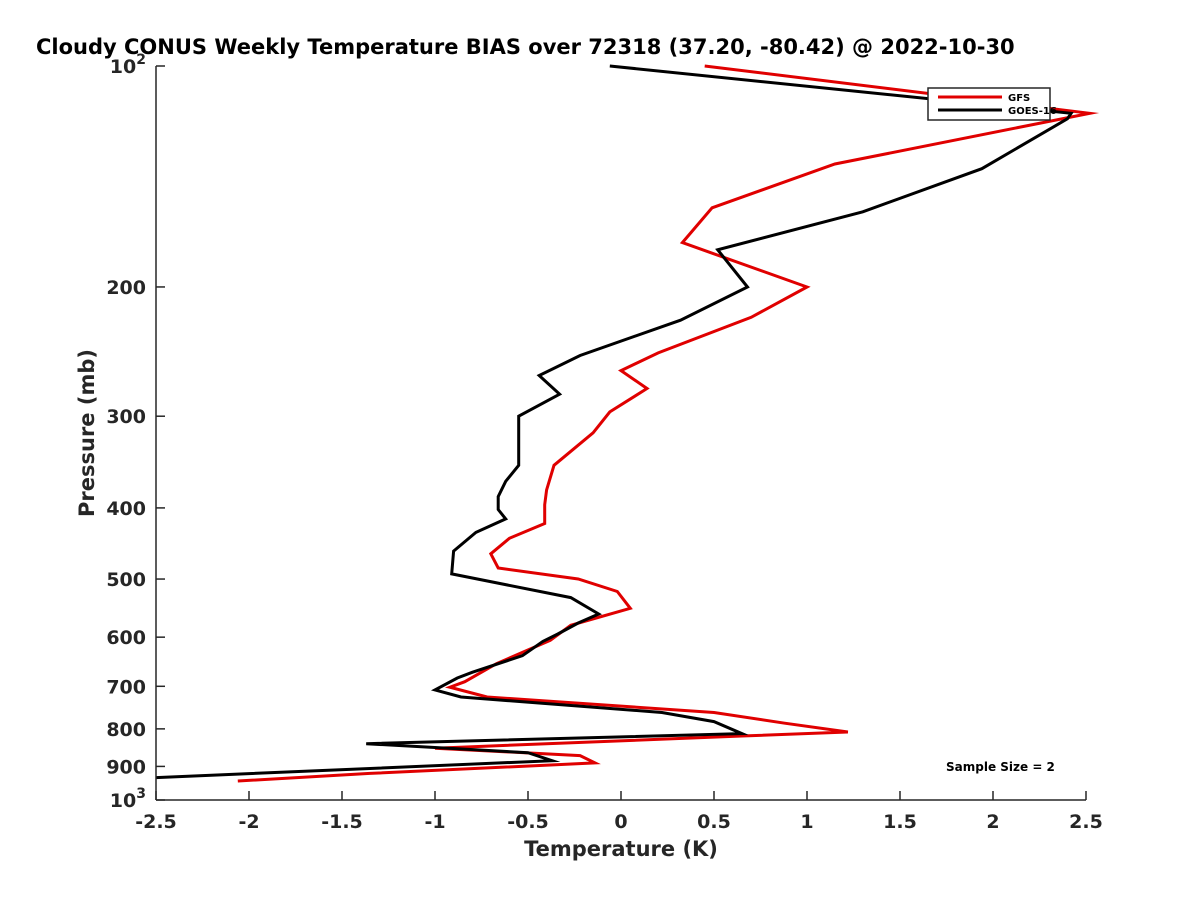 This screenshot has width=1200, height=900. I want to click on x-tick-label: -1, so click(434, 822).